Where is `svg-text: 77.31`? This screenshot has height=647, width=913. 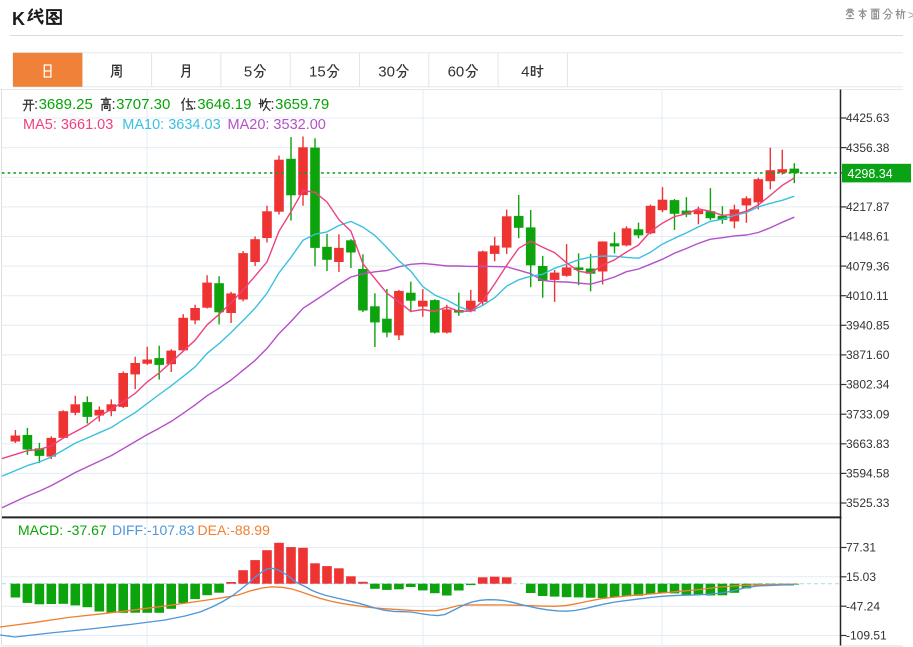 svg-text: 77.31 is located at coordinates (861, 548).